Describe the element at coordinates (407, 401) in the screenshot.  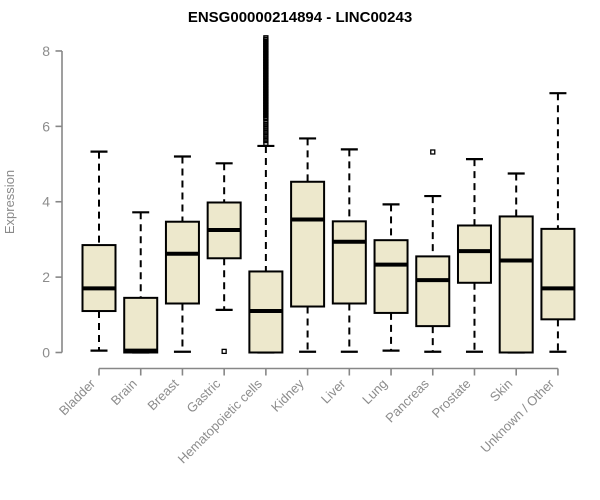
I see `x-tick-label-pancreas: Pancreas` at that location.